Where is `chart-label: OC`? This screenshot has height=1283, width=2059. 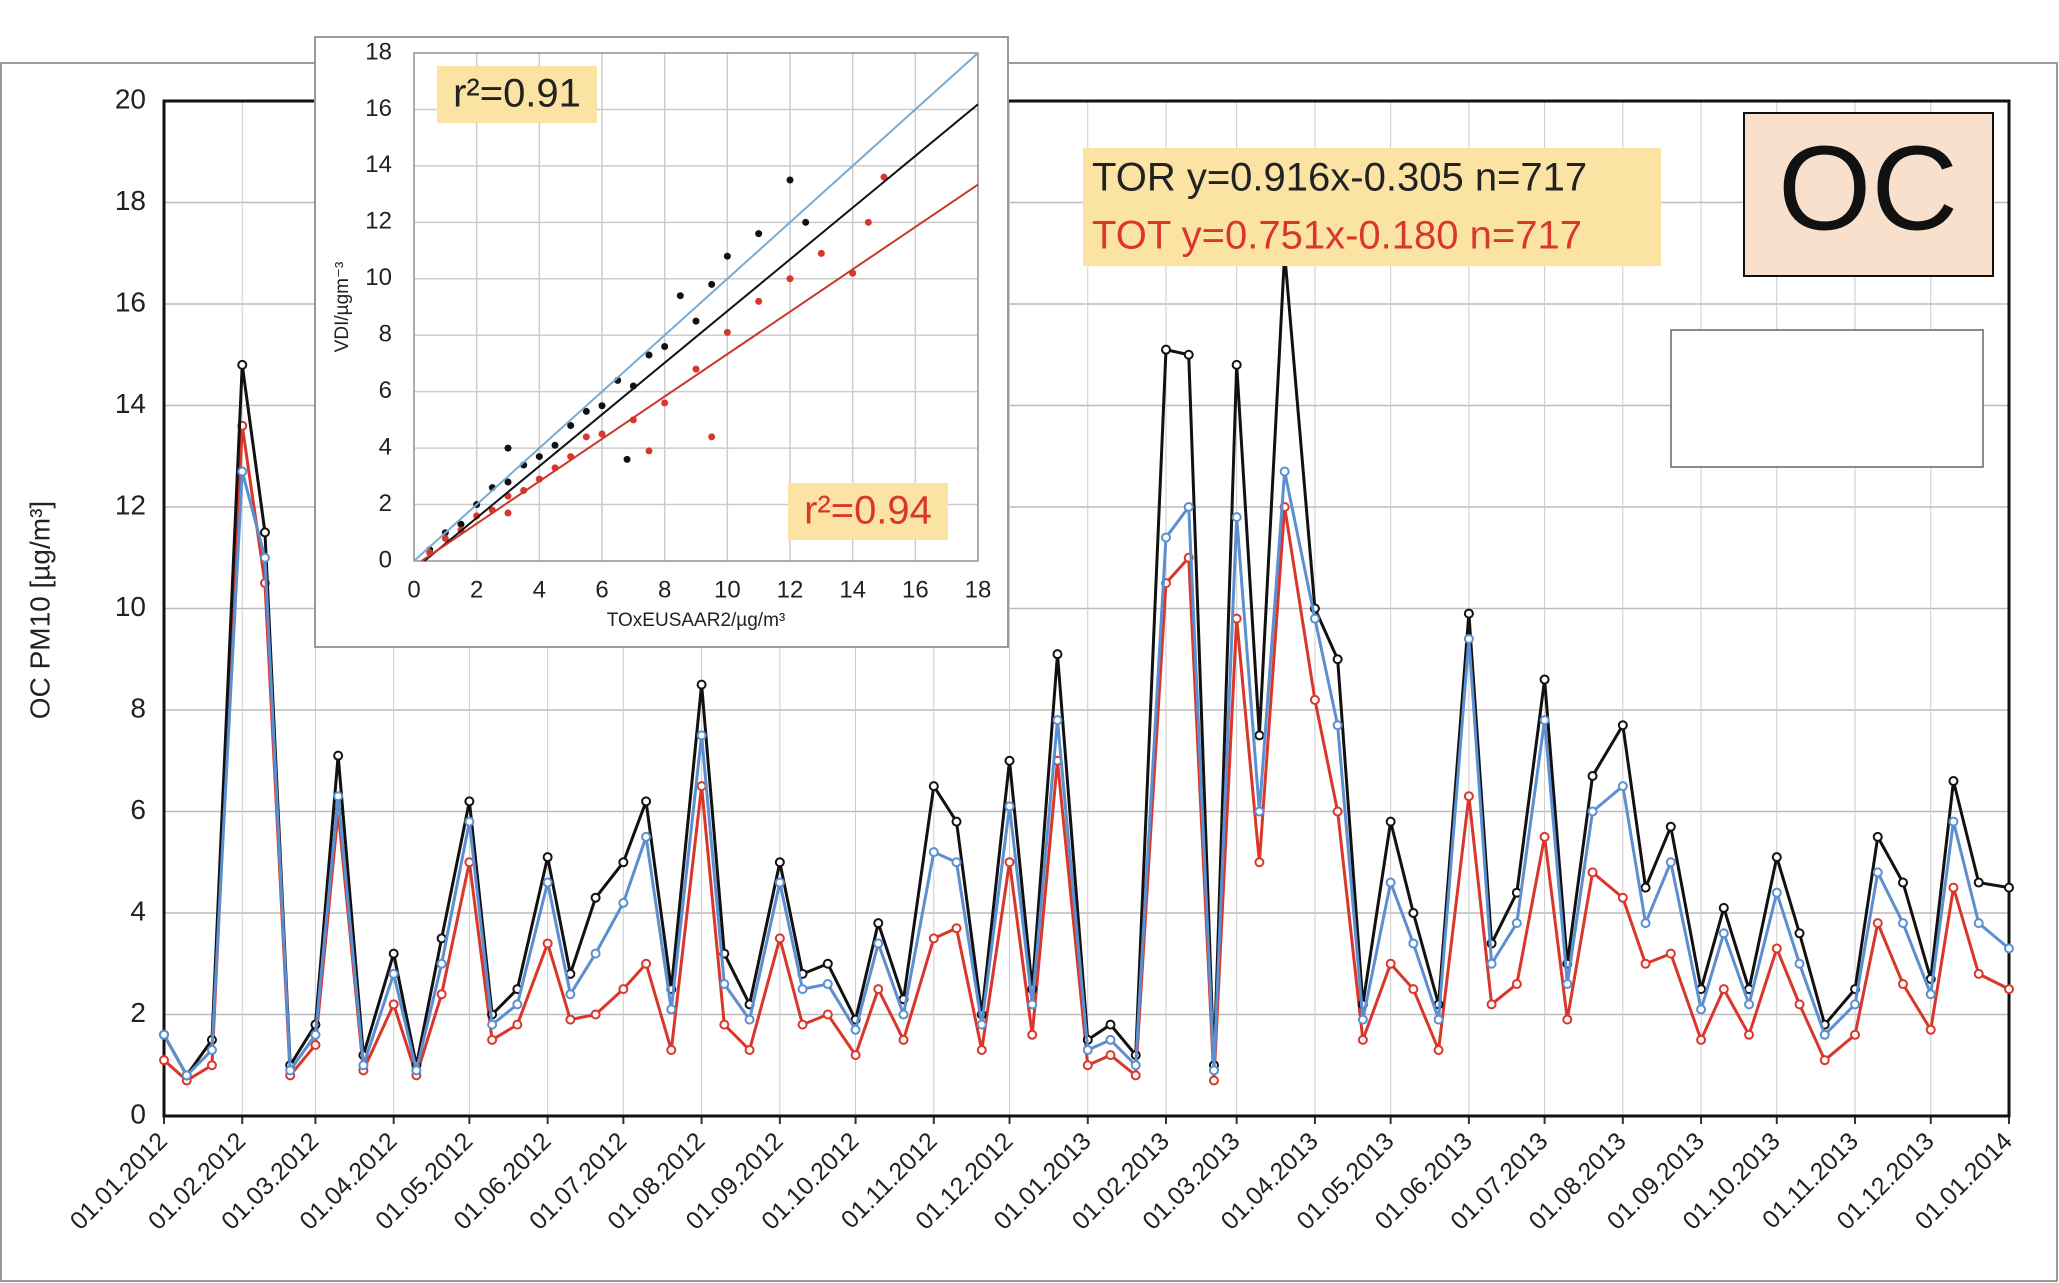 chart-label: OC is located at coordinates (1868, 189).